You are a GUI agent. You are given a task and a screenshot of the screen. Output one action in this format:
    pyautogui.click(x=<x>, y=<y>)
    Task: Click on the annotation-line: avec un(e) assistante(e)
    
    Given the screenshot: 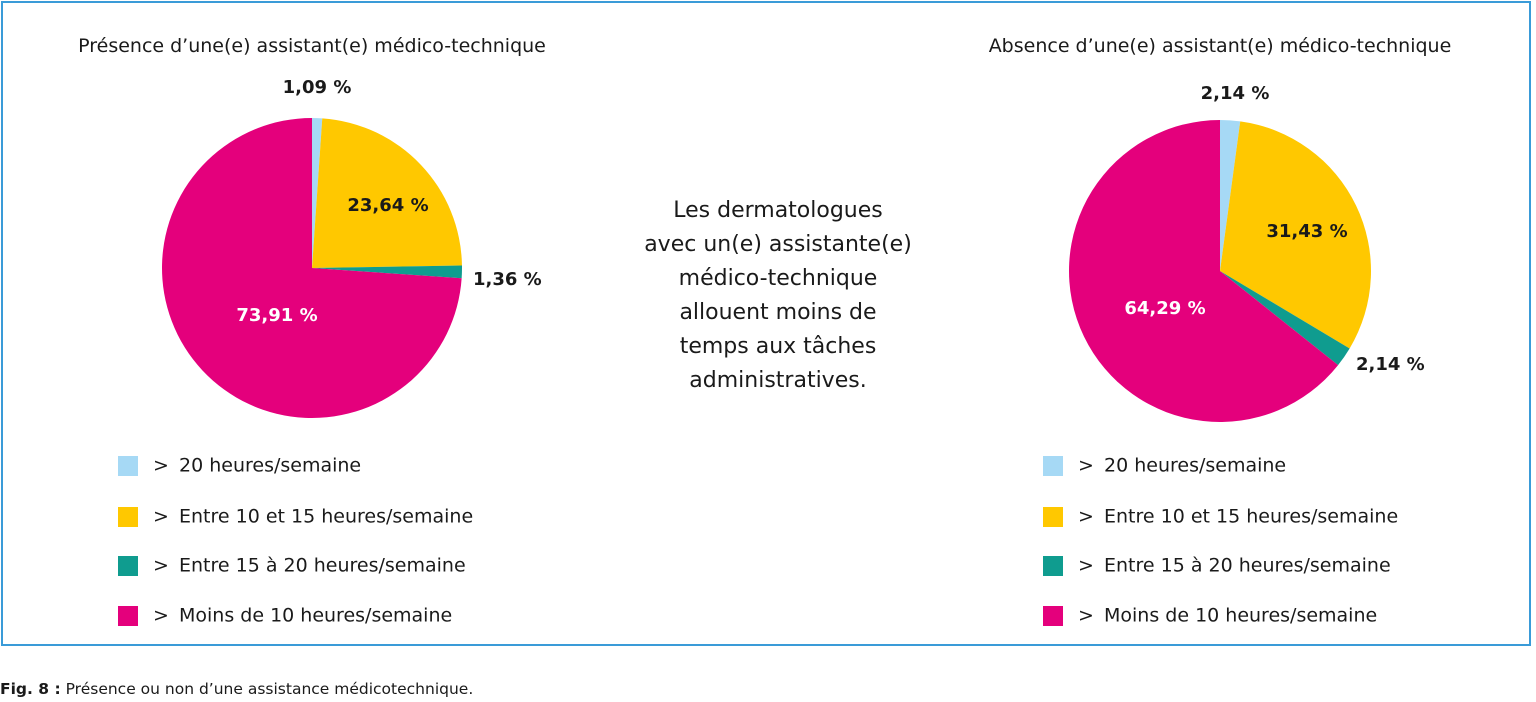 What is the action you would take?
    pyautogui.click(x=778, y=244)
    